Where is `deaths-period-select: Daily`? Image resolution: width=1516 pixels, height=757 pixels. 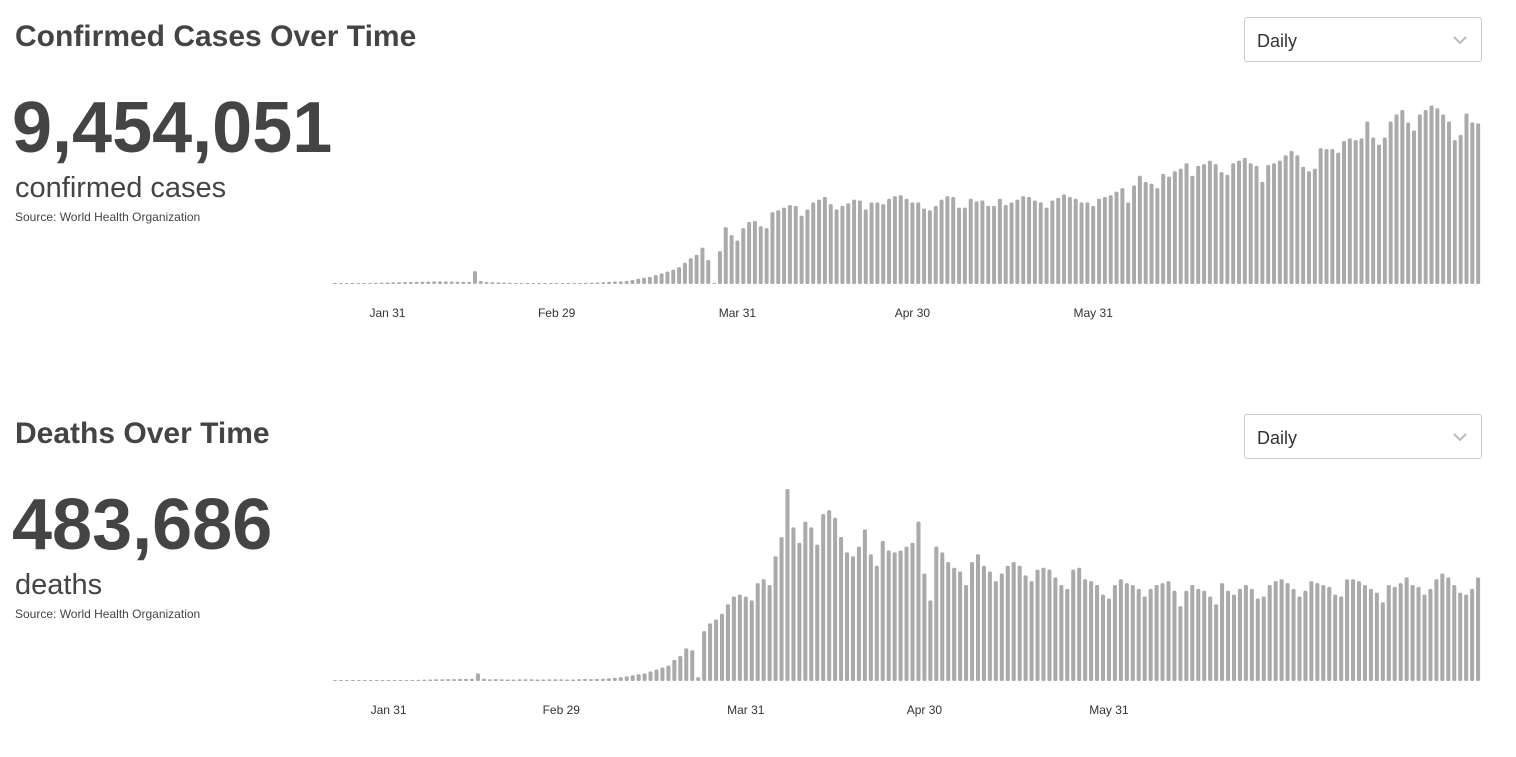 deaths-period-select: Daily is located at coordinates (1363, 436).